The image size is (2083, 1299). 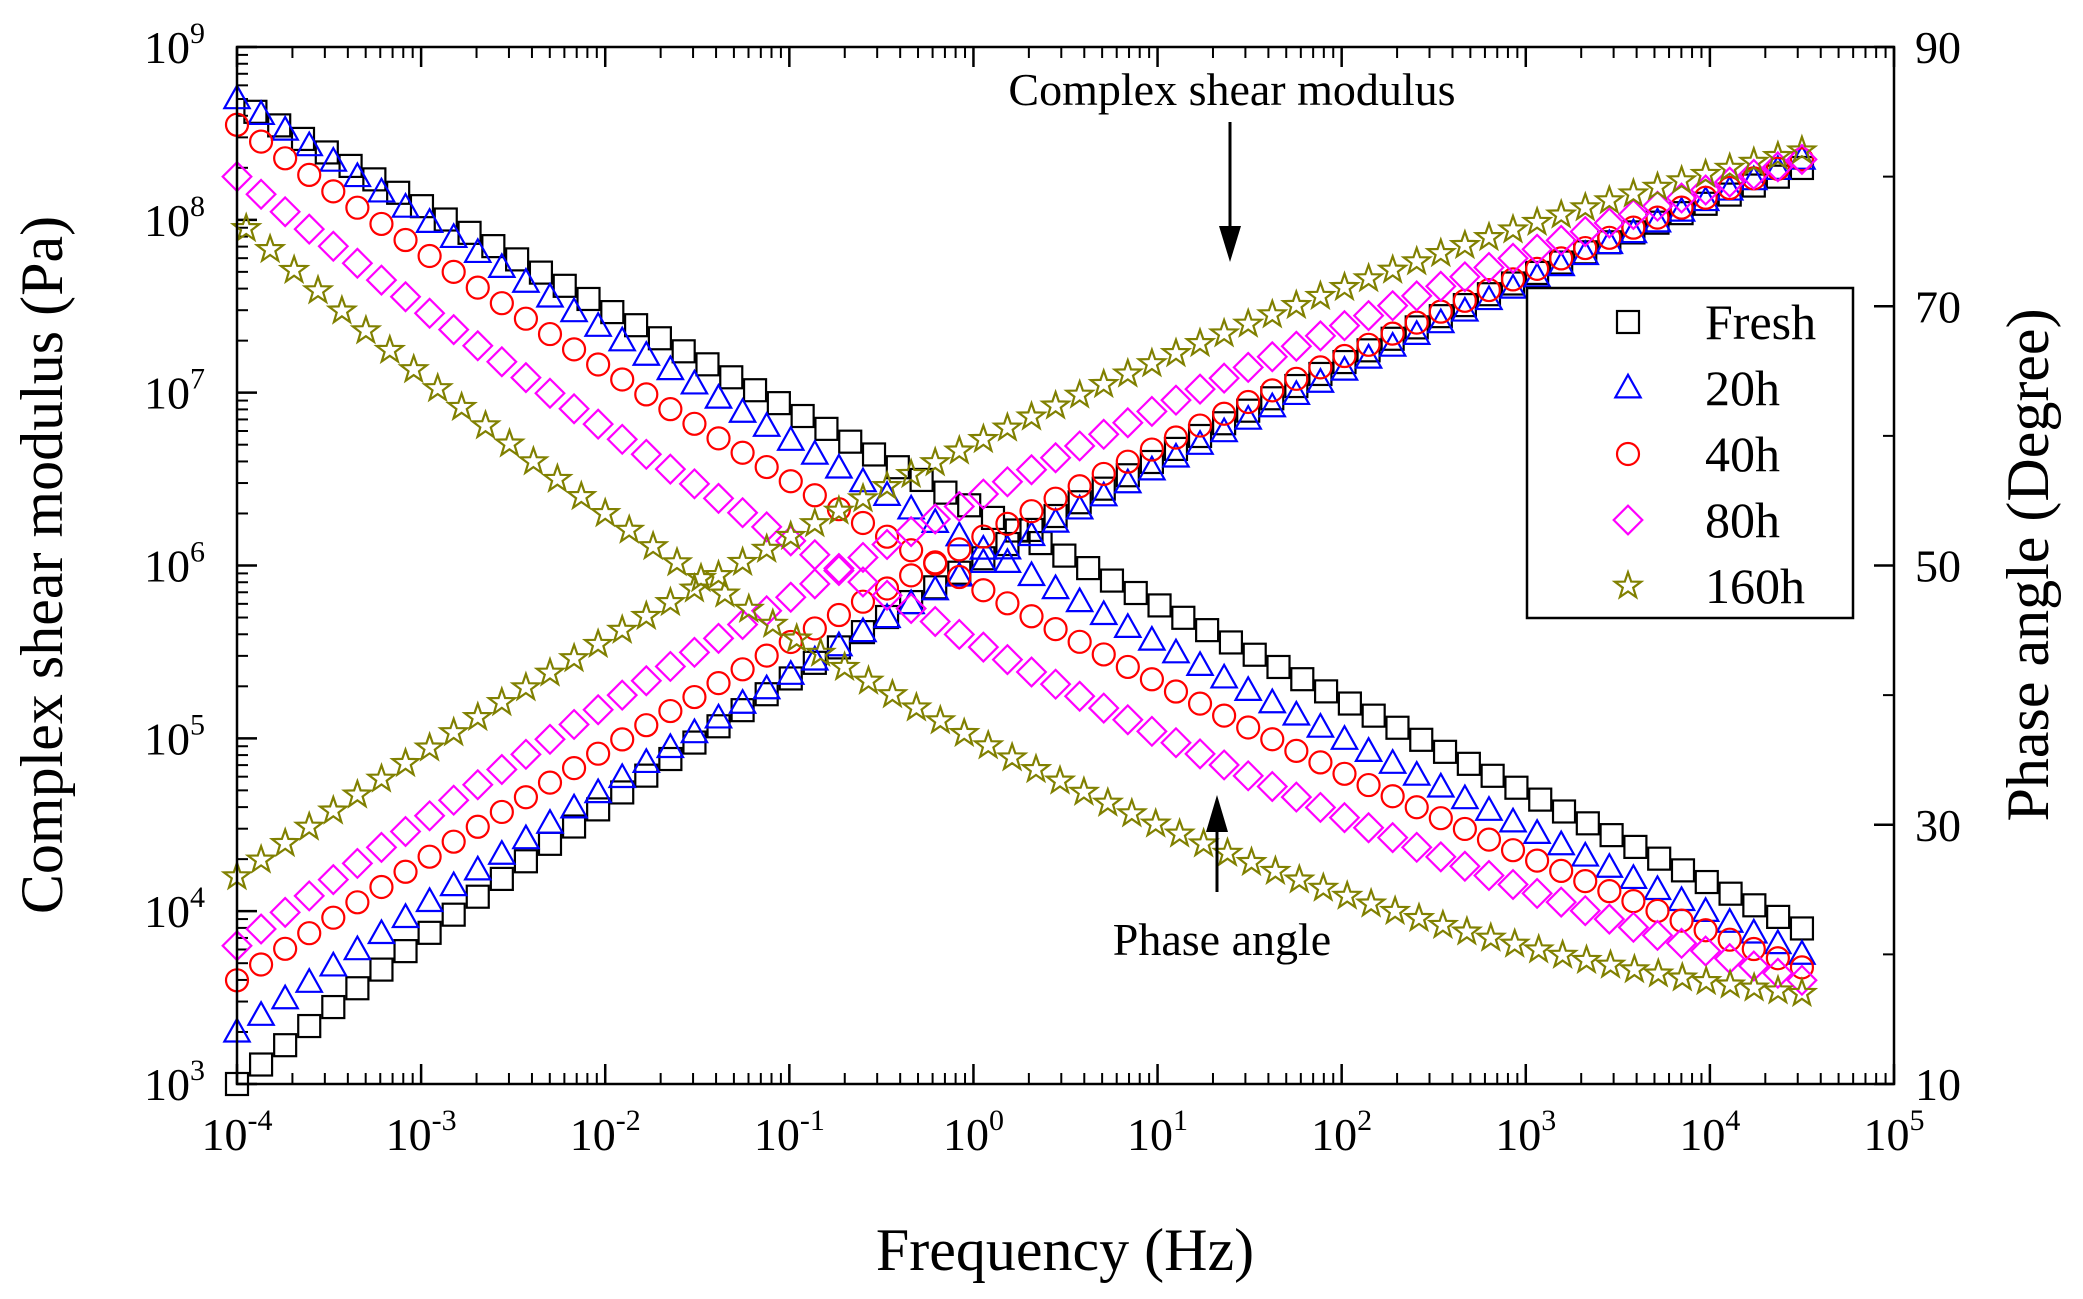 I want to click on x-tick-label: 10-3, so click(x=421, y=1132).